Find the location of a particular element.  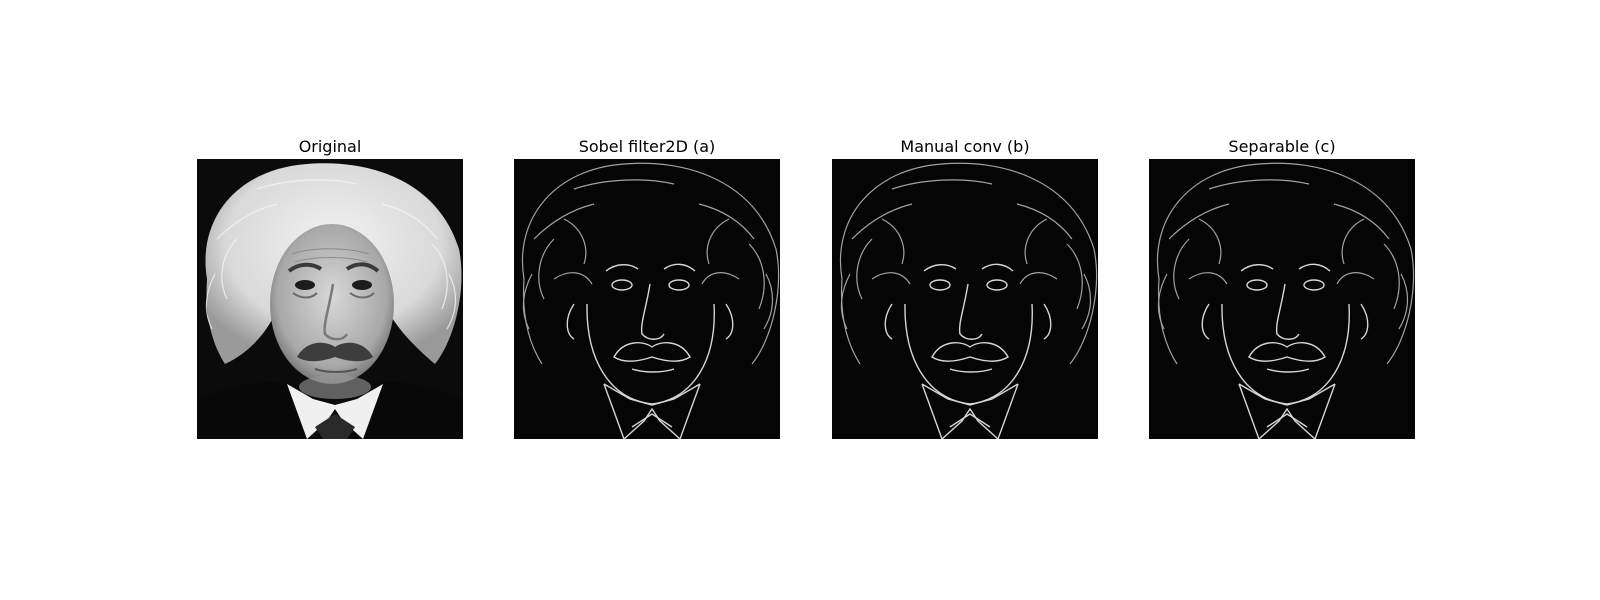

panel-manual-conv: Manual conv (b) is located at coordinates (965, 287).